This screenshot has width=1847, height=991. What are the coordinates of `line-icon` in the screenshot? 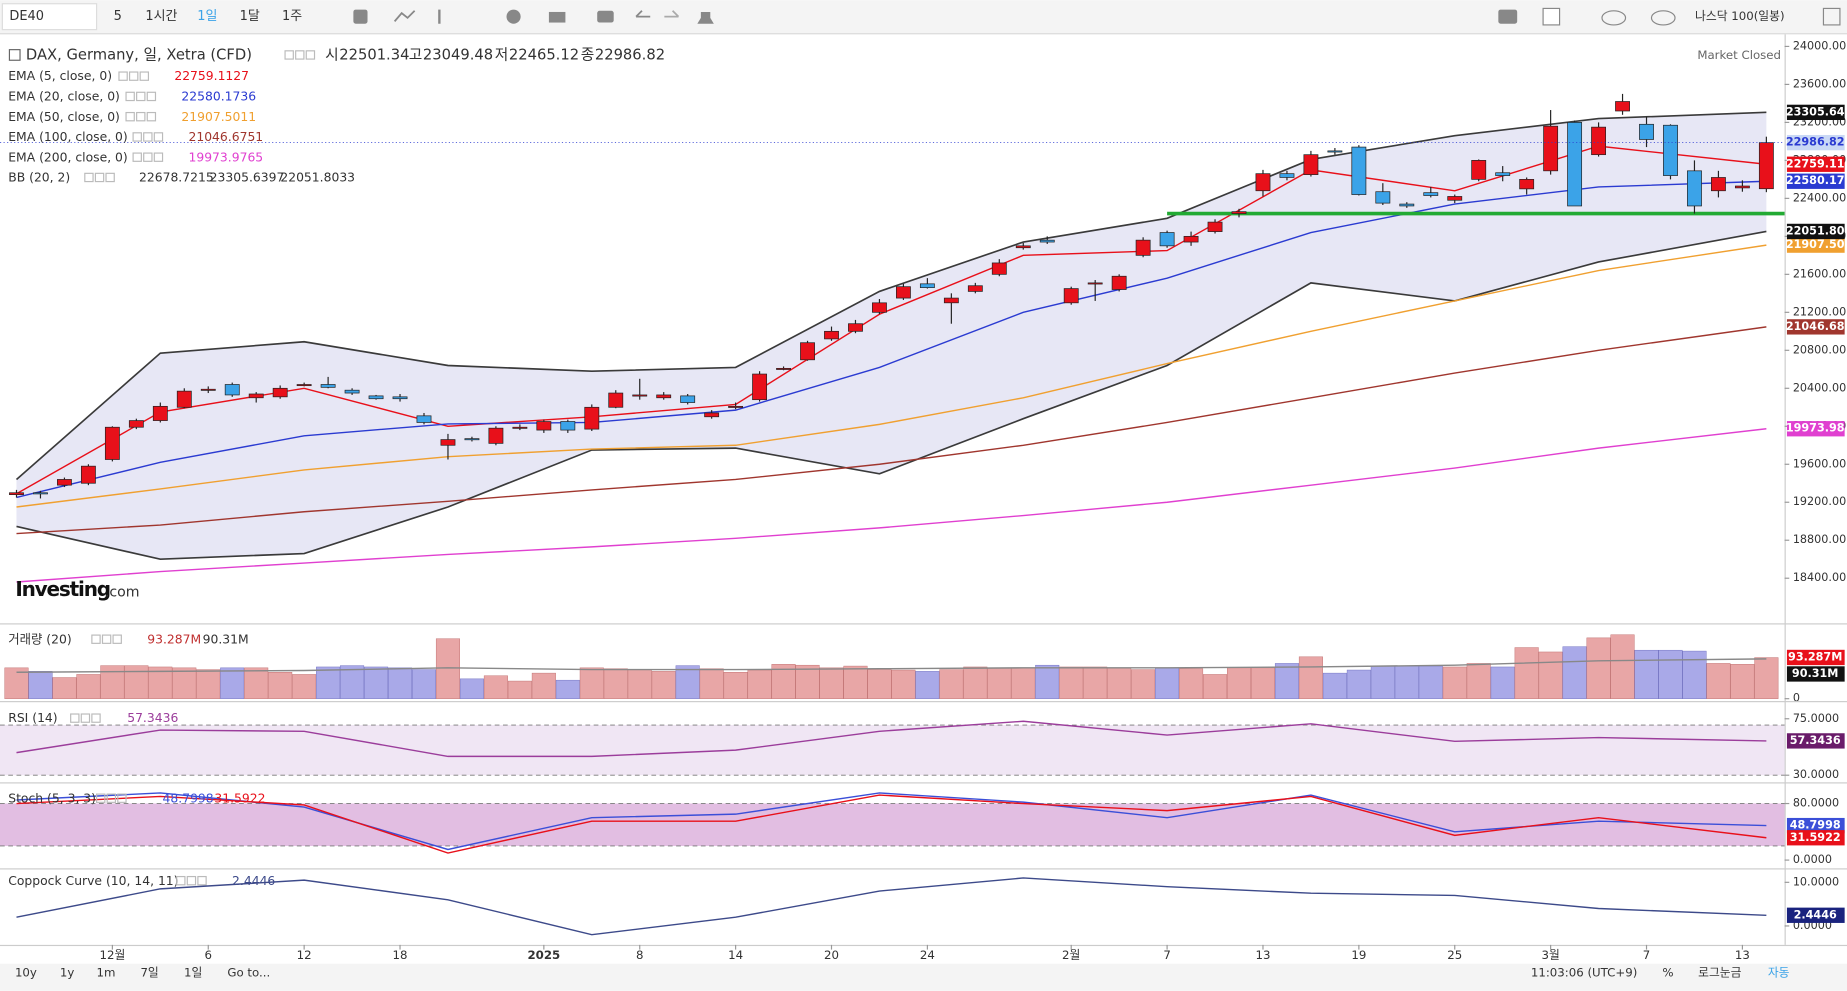 It's located at (404, 16).